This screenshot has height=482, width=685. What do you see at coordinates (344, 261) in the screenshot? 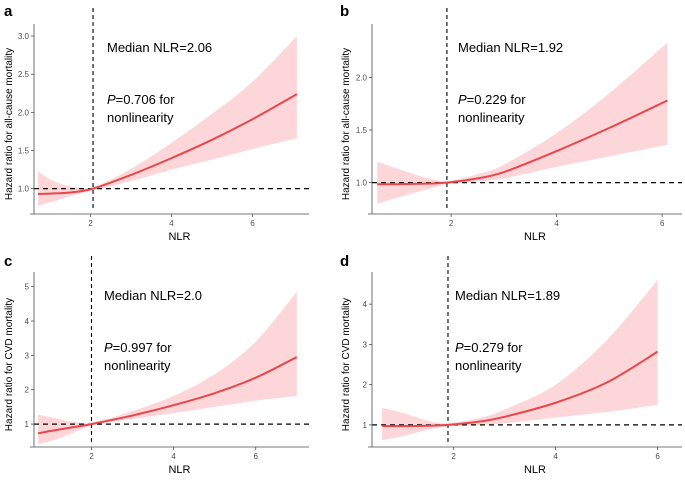
I see `panel-letter: d` at bounding box center [344, 261].